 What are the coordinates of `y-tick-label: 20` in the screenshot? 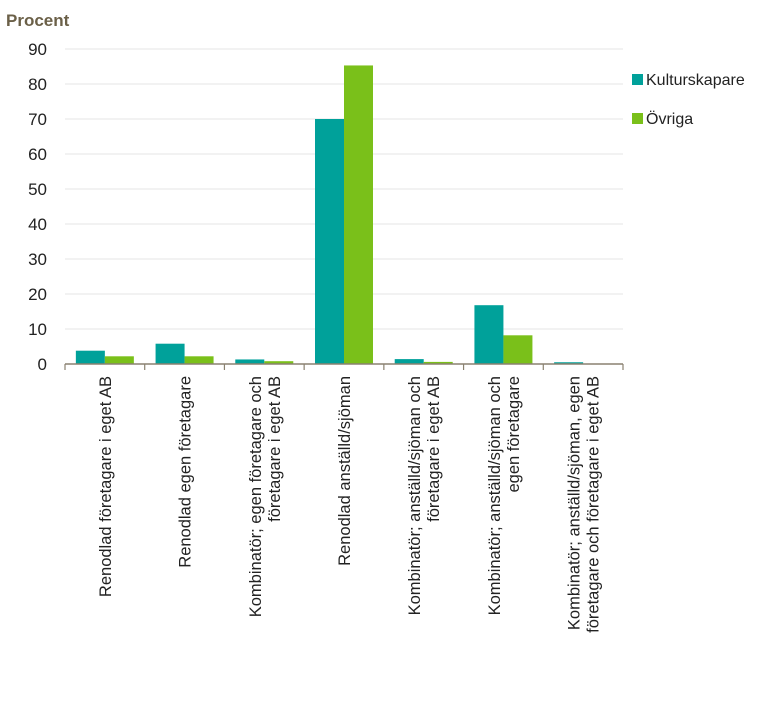 It's located at (37, 294).